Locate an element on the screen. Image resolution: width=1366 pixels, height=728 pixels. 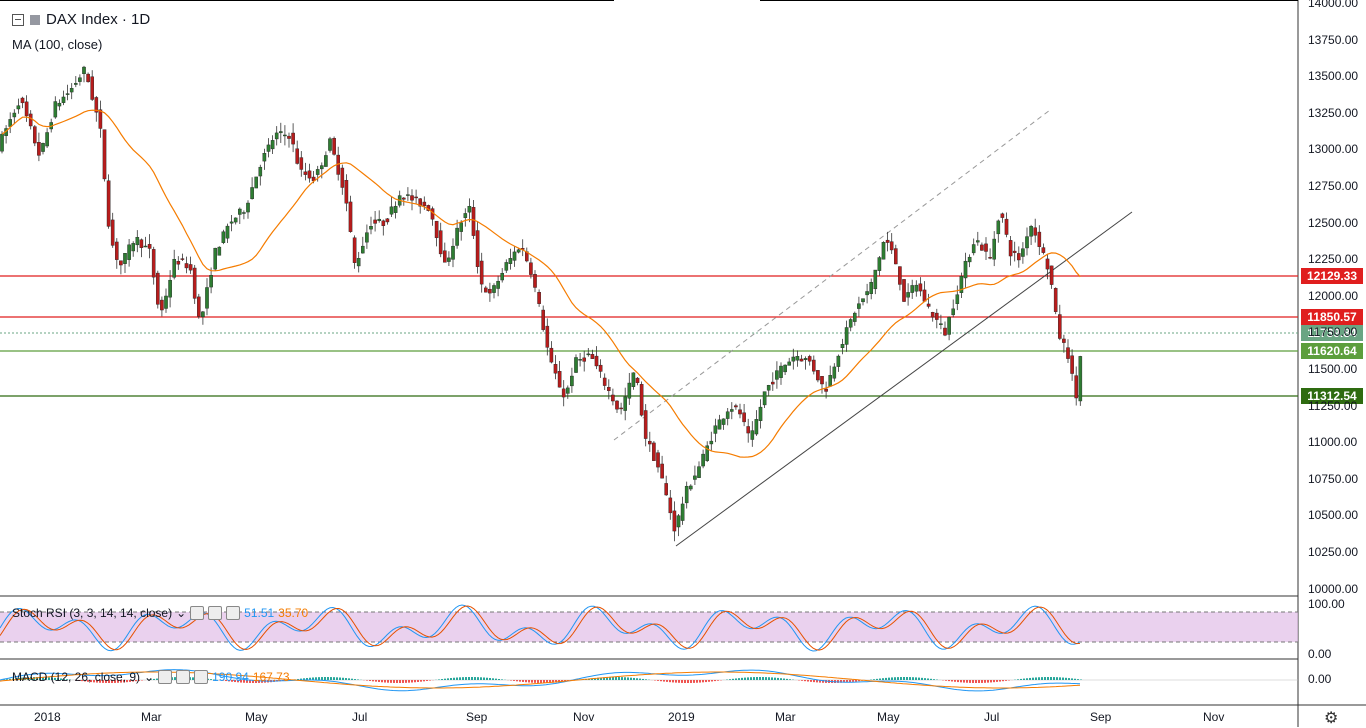
macd-legend: MACD (12, 26, close, 9) ⌄ 190.94 167.73 is located at coordinates (151, 677).